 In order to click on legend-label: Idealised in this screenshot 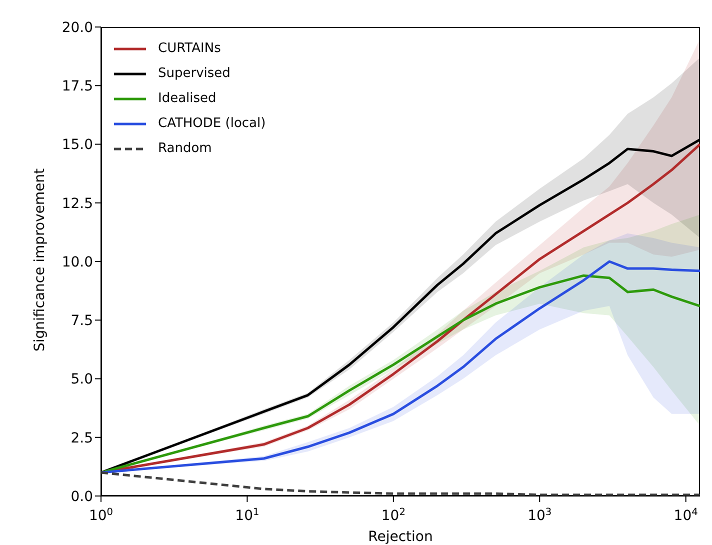, I will do `click(187, 99)`.